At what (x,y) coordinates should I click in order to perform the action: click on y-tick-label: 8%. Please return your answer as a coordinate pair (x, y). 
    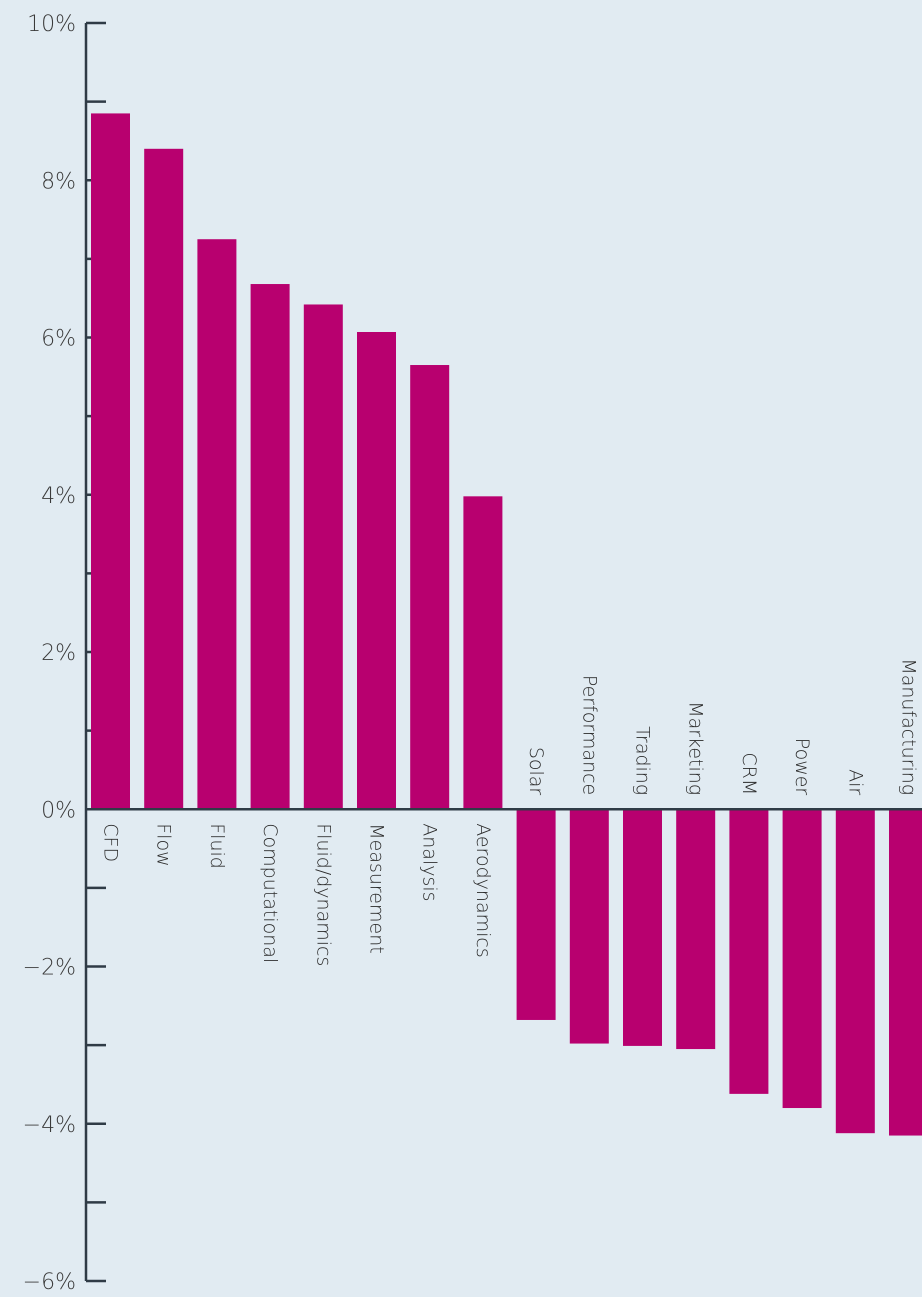
    Looking at the image, I should click on (58, 181).